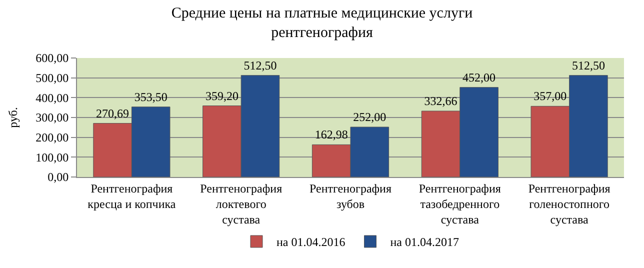 The image size is (644, 268). What do you see at coordinates (52, 97) in the screenshot?
I see `y-tick-label: 400,00` at bounding box center [52, 97].